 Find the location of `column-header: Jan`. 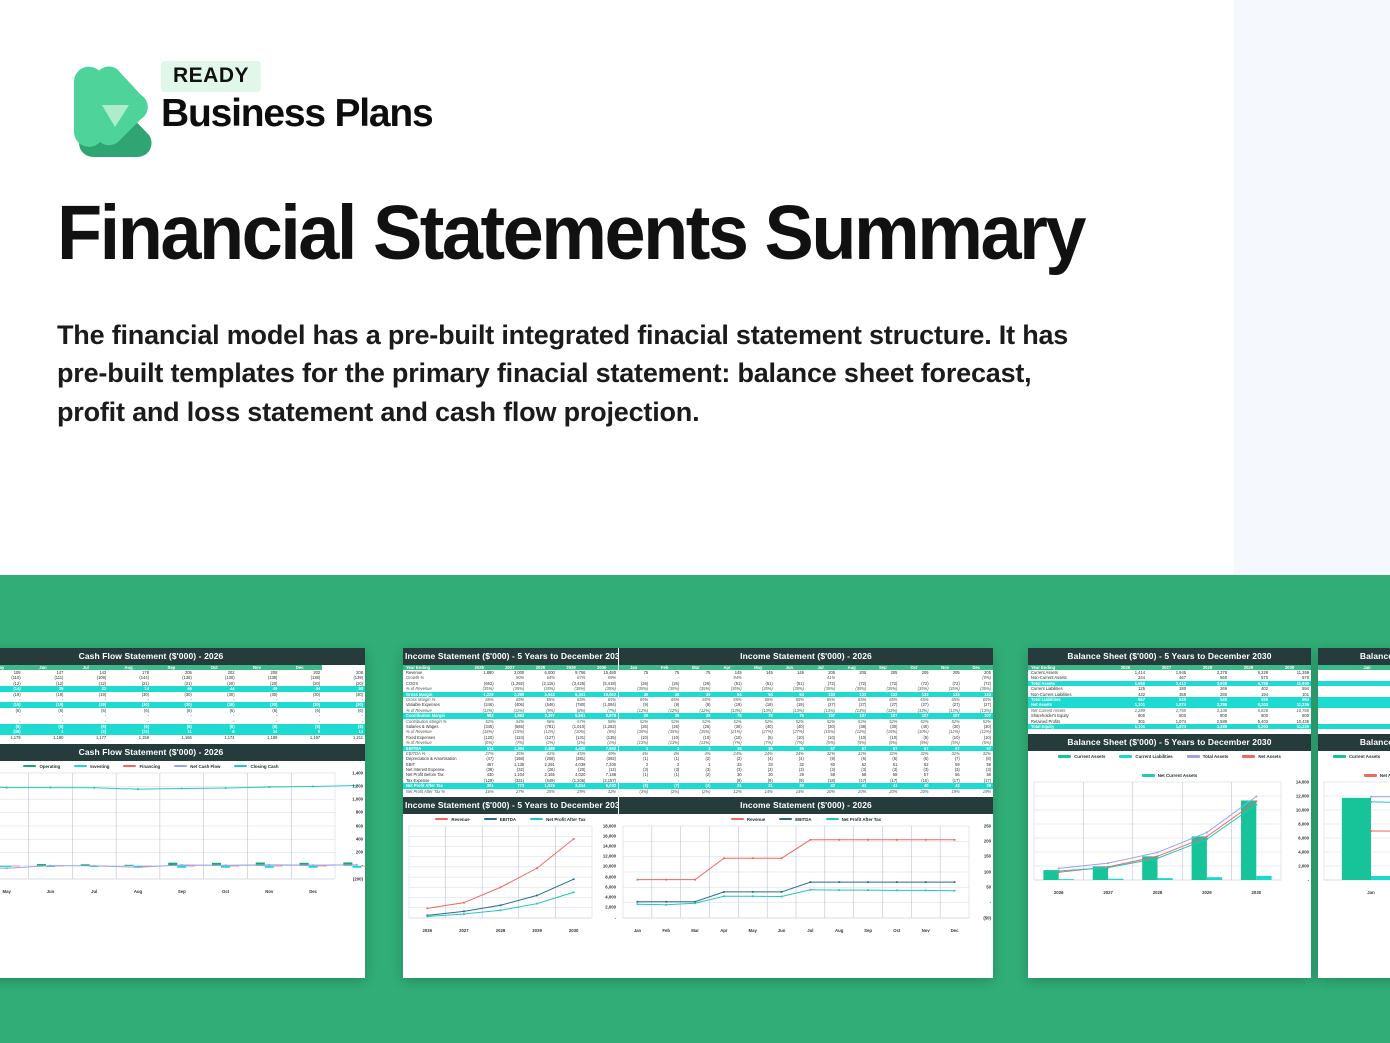

column-header: Jan is located at coordinates (1354, 667).